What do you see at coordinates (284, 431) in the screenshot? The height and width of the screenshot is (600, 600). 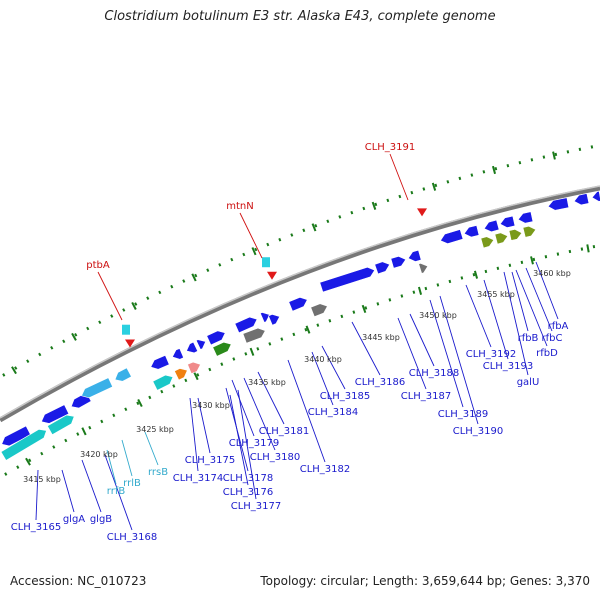 I see `gene-label: CLH_3181` at bounding box center [284, 431].